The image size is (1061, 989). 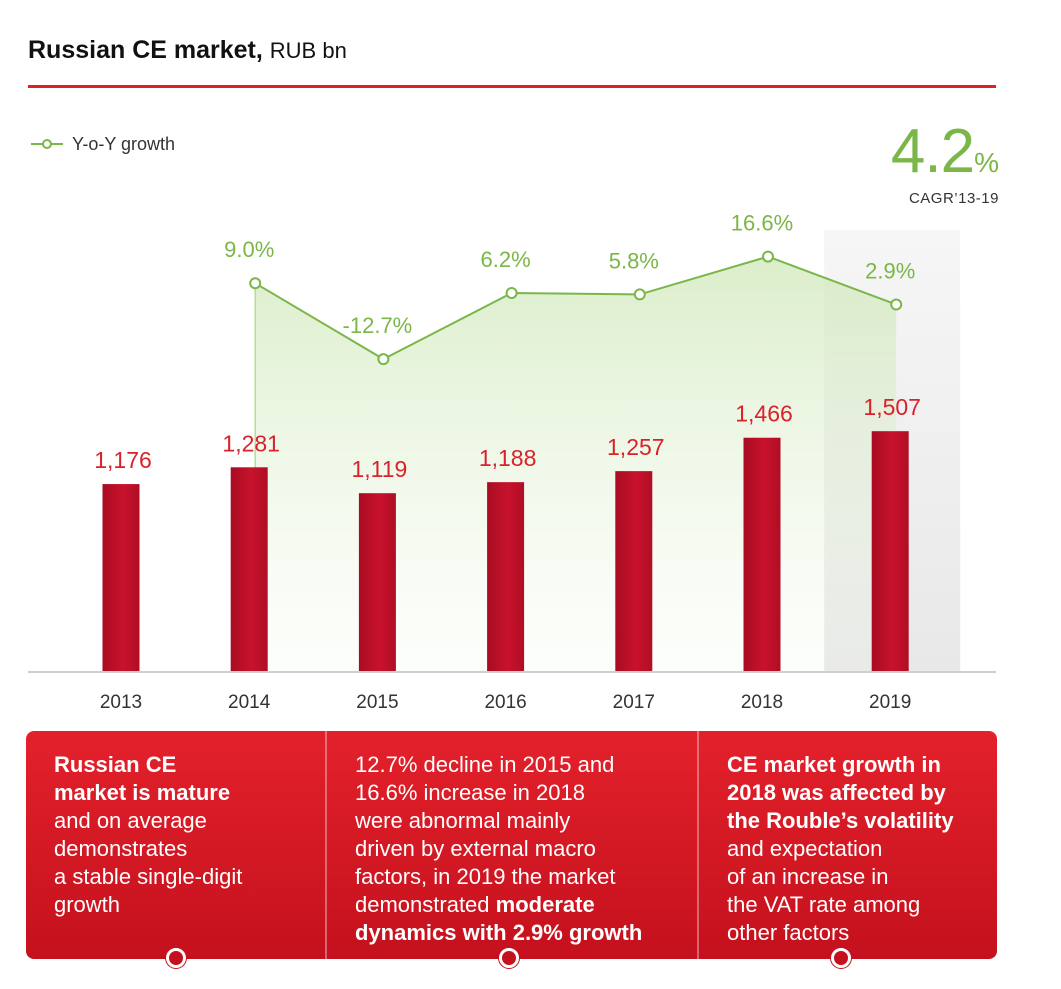 I want to click on insight-box-2-dot, so click(x=509, y=958).